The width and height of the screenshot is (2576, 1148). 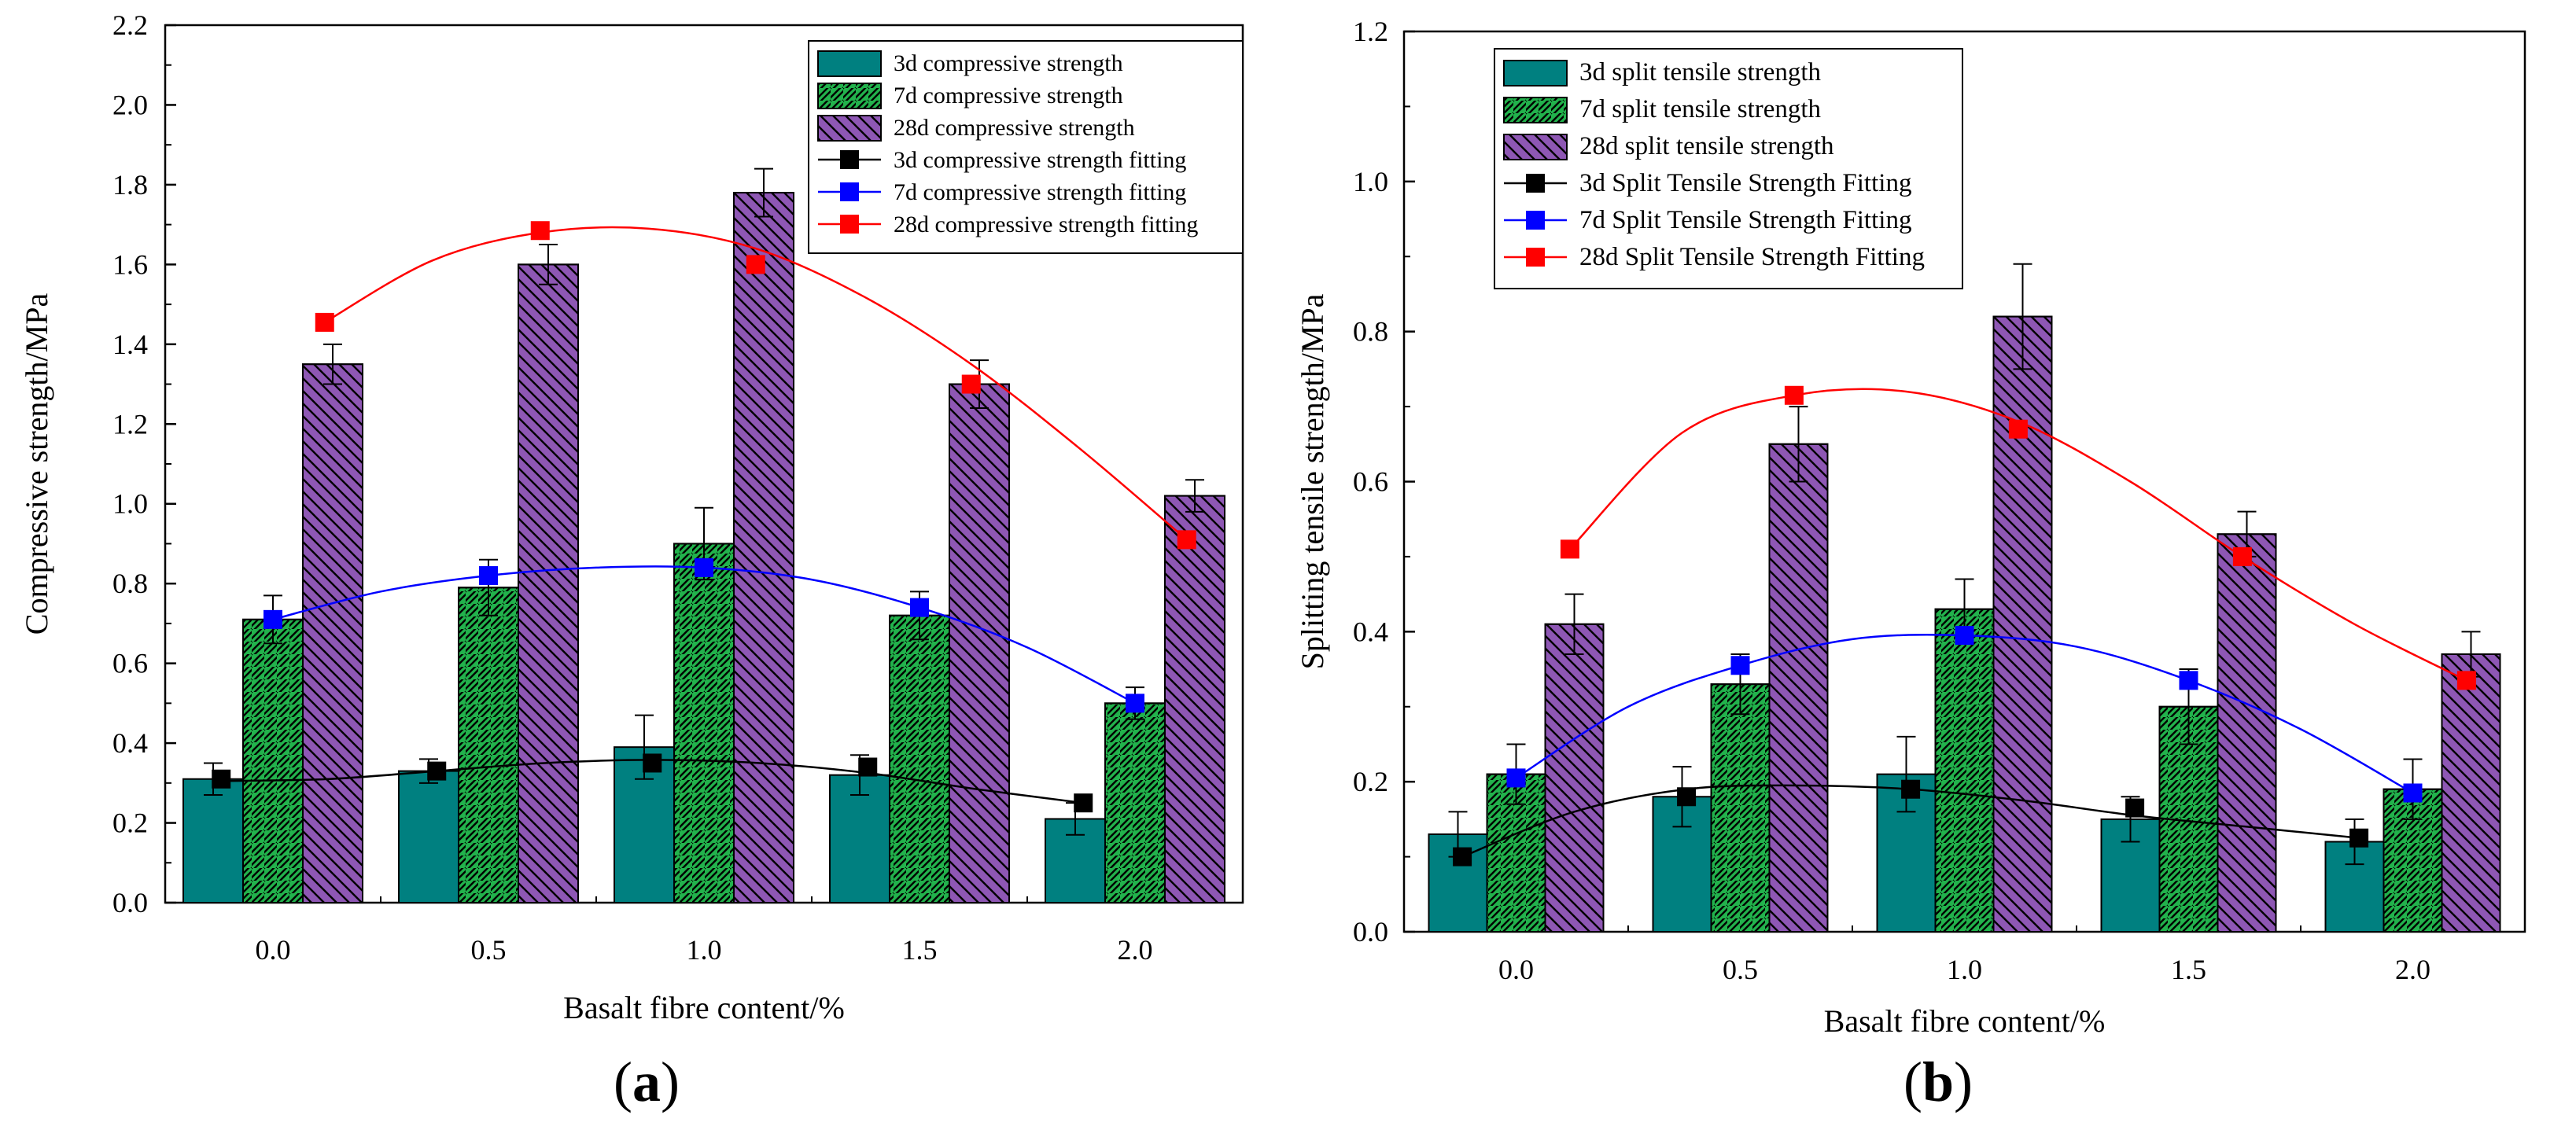 I want to click on y-axis-title: Compressive strength/MPa, so click(x=36, y=464).